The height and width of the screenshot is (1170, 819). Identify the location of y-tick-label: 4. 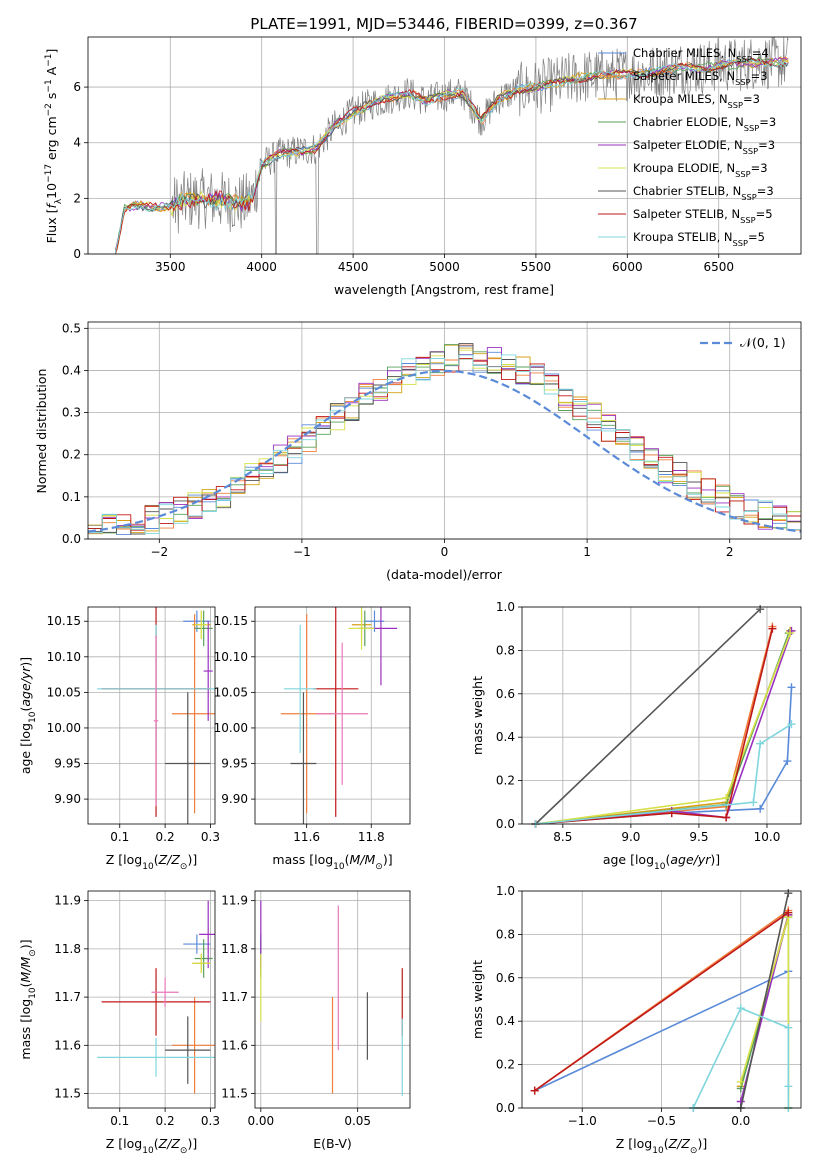
(77, 143).